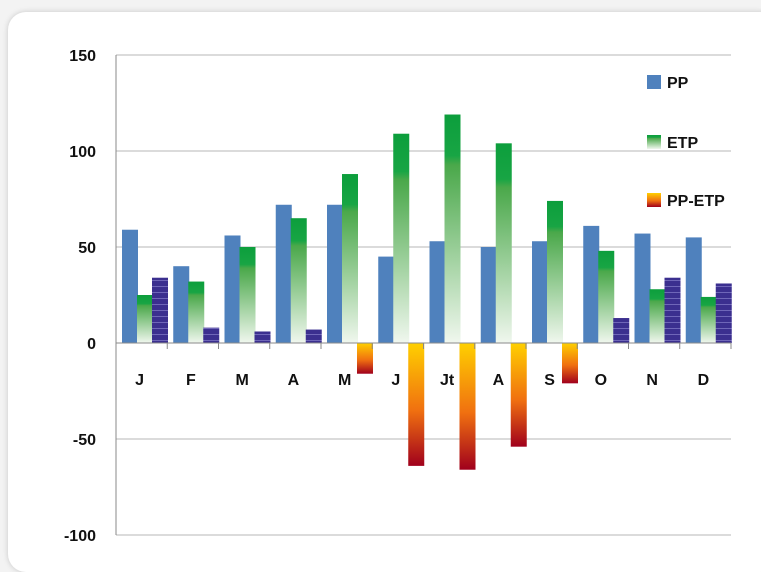  I want to click on legend: PP ETP PP-ETP, so click(686, 142).